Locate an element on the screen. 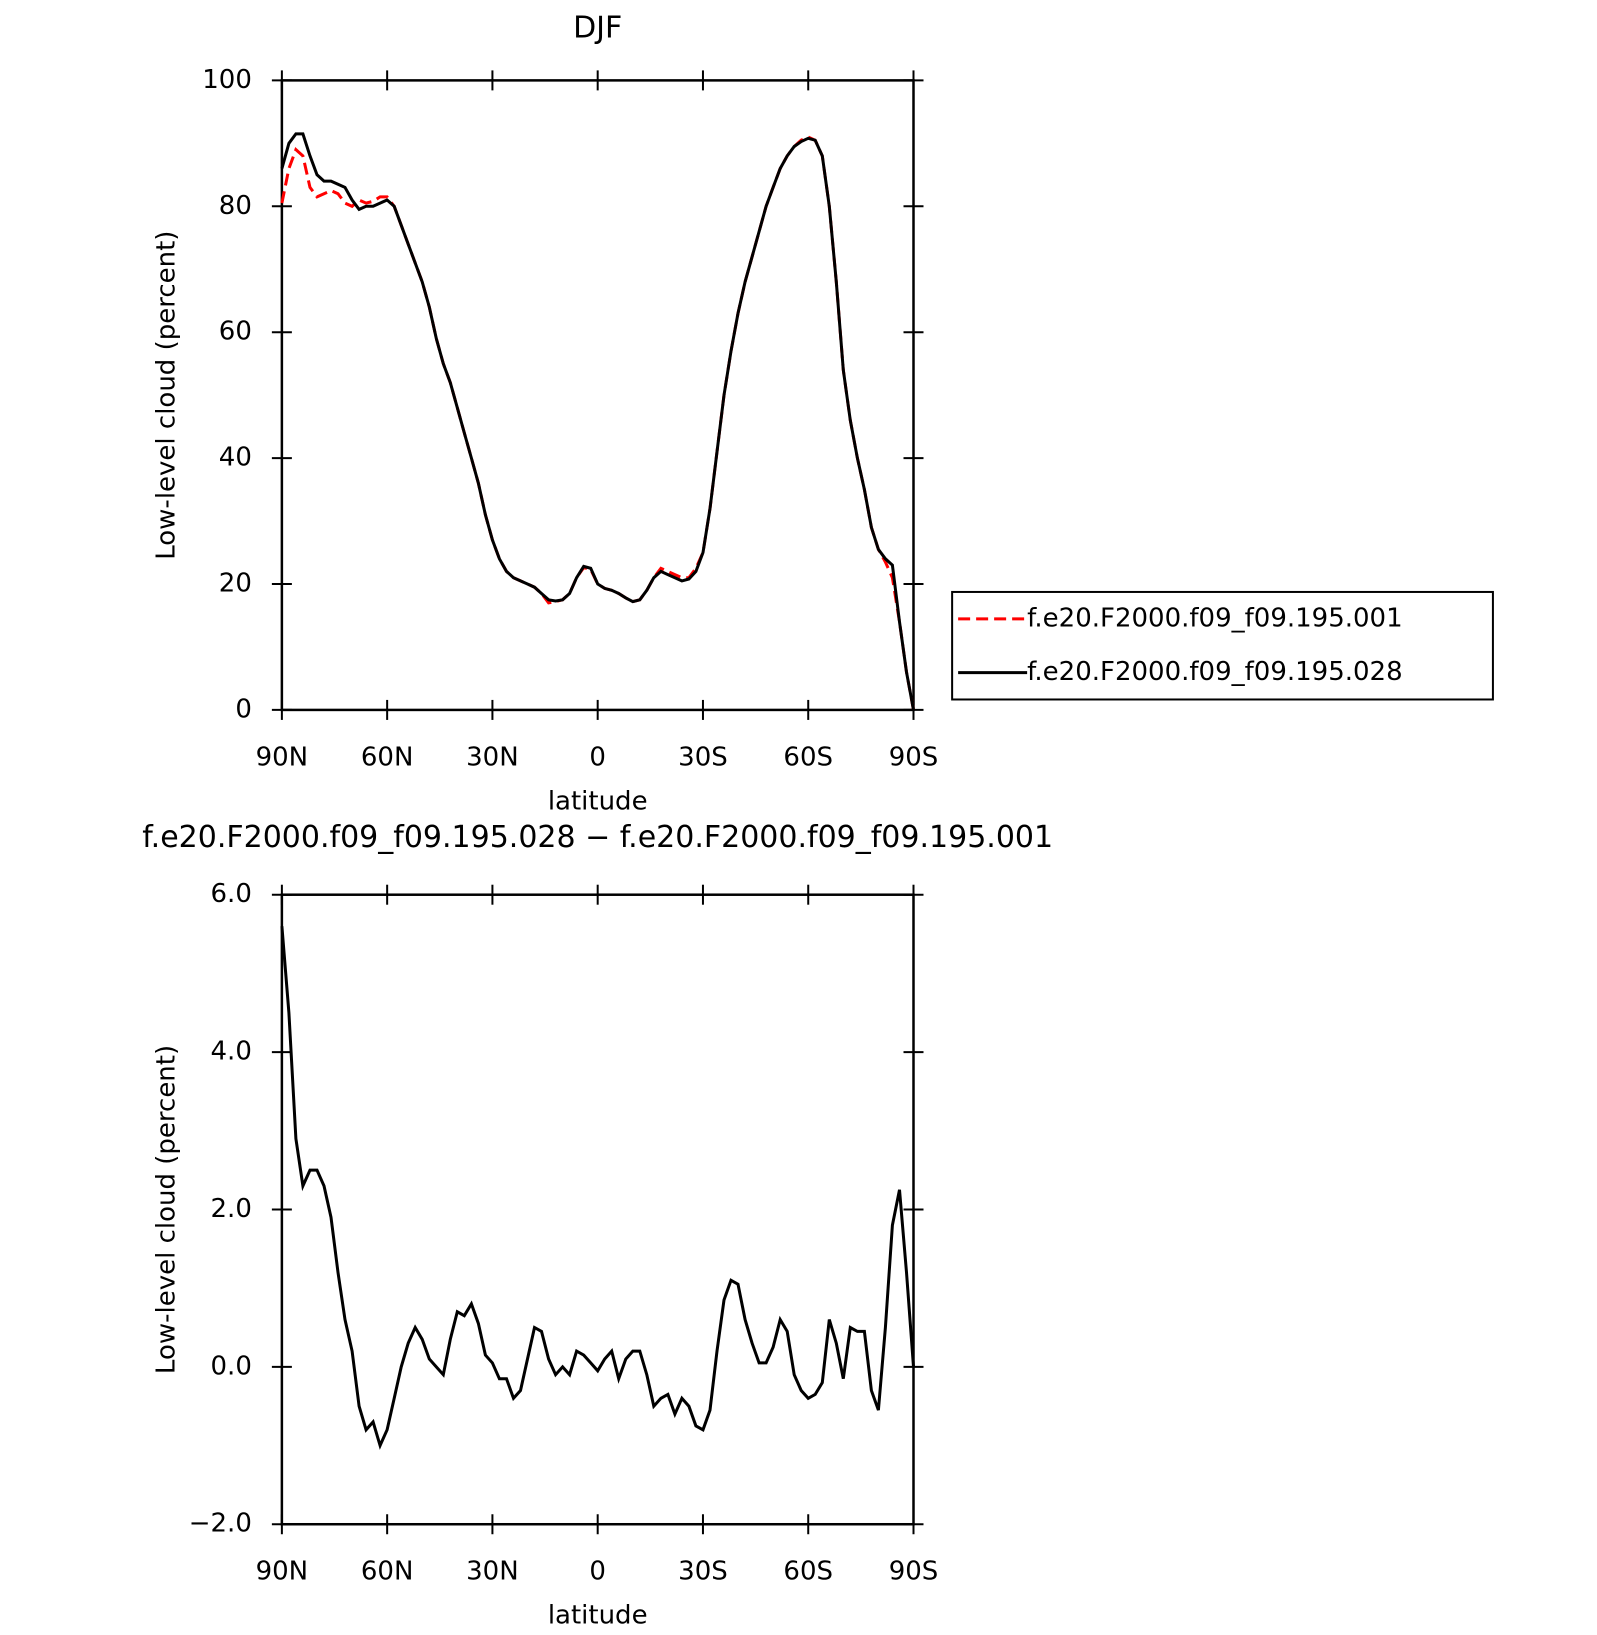  y-tick-label: 6.0 is located at coordinates (231, 894).